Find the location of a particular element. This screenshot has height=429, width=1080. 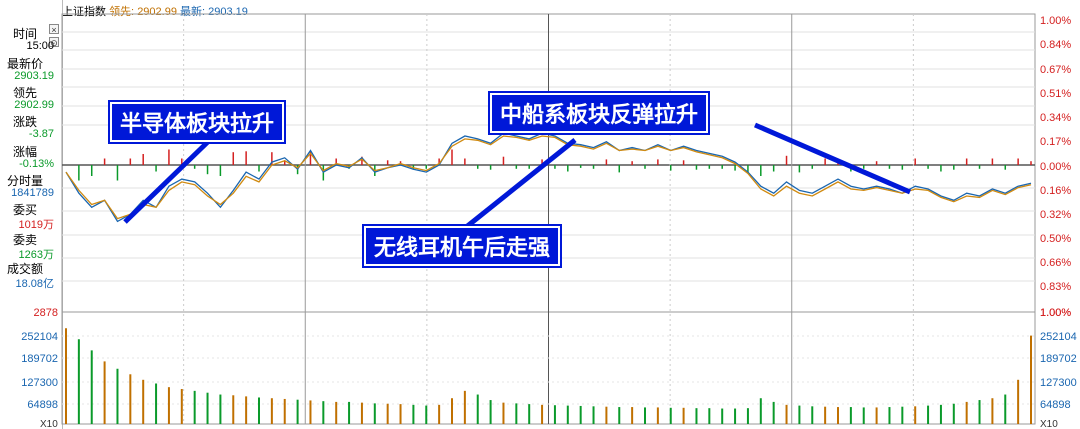

volume-tick-label-right: 1.00% is located at coordinates (1055, 313).